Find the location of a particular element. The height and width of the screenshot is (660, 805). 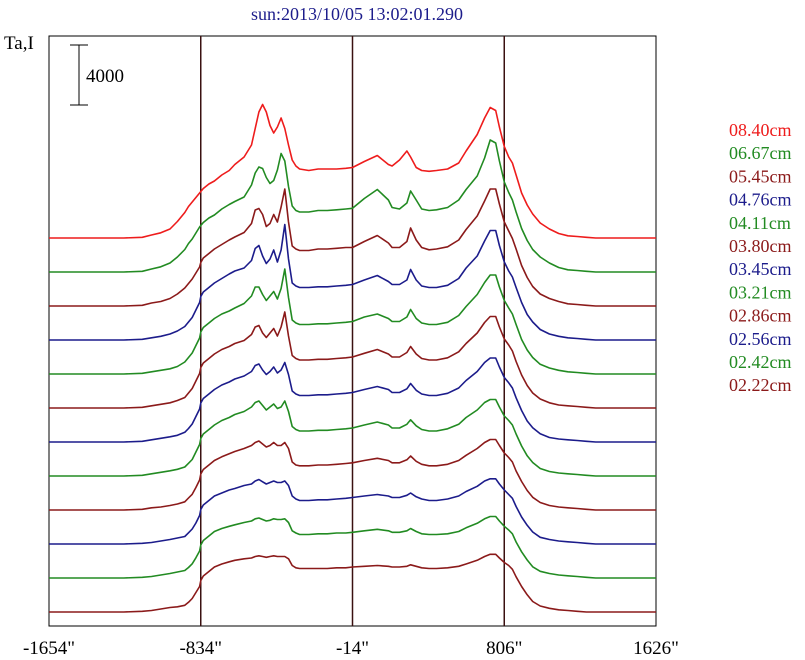

series-line-03-45cm is located at coordinates (352, 400).